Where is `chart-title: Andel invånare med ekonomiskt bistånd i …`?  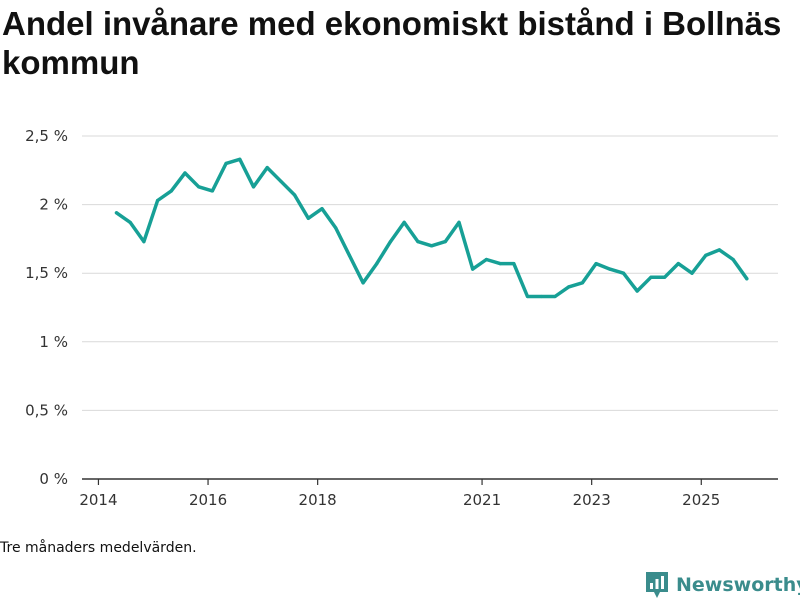 chart-title: Andel invånare med ekonomiskt bistånd i … is located at coordinates (392, 43).